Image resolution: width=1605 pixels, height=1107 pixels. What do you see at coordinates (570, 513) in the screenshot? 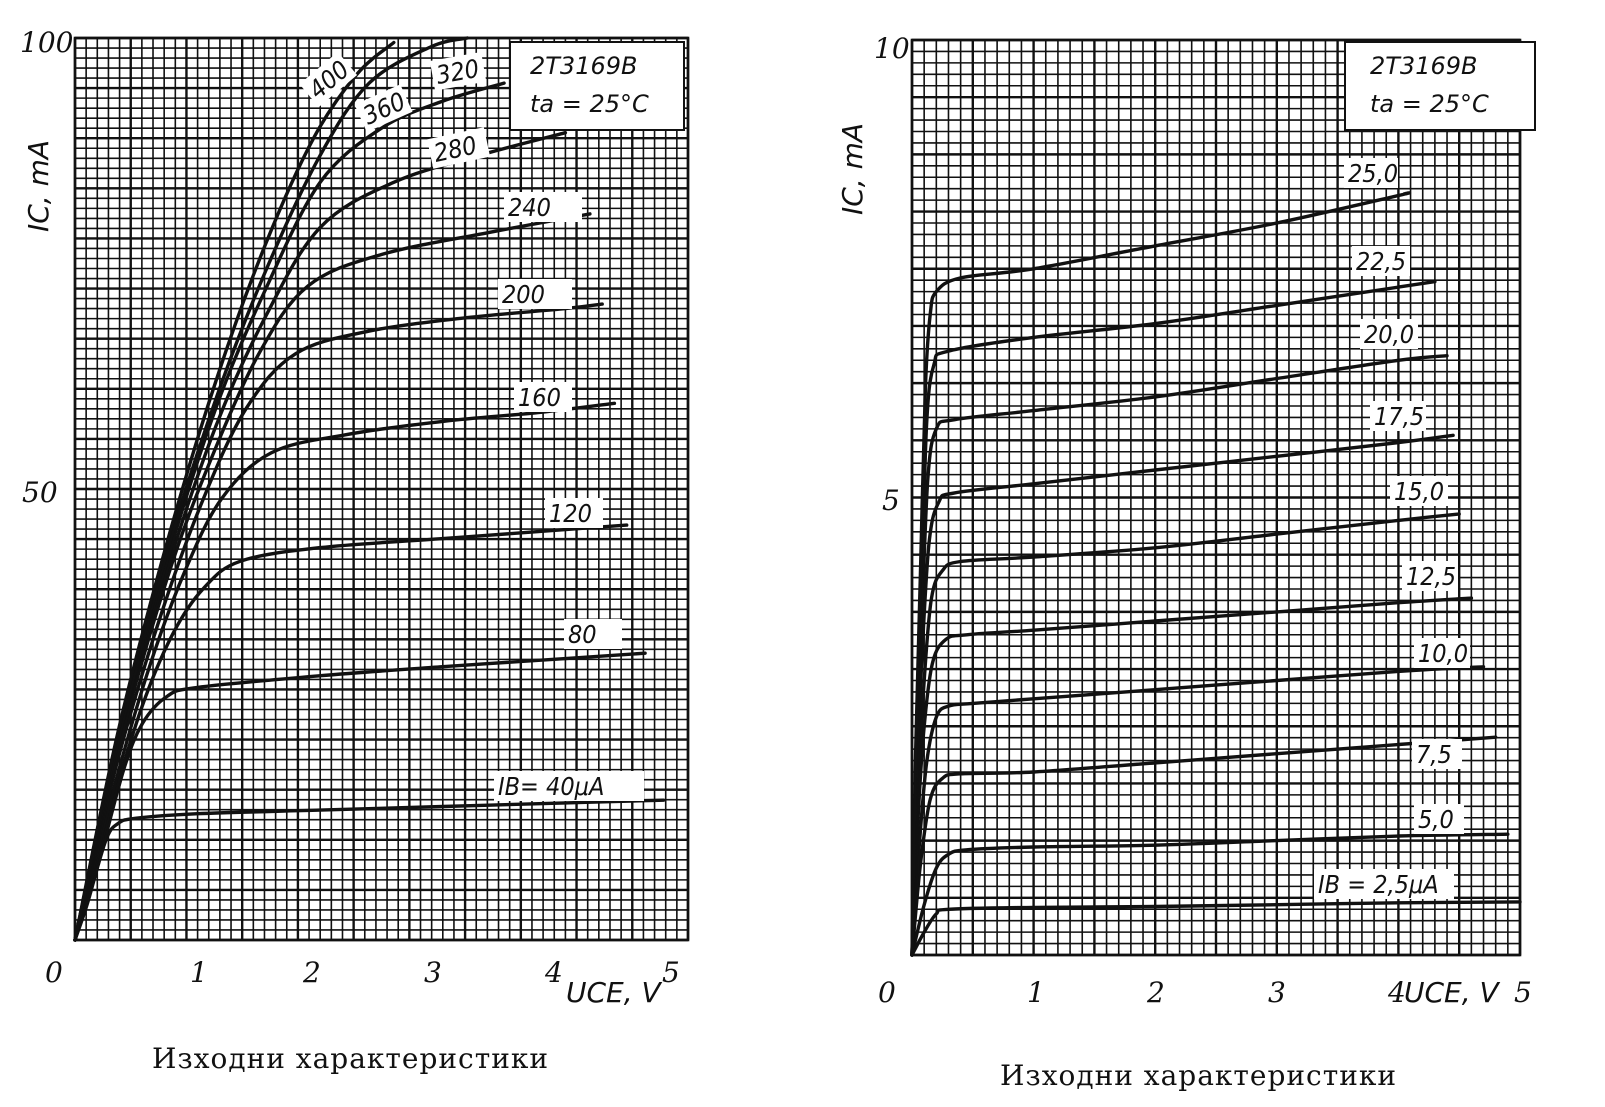
I see `left-curve-label-text: 120` at bounding box center [570, 513].